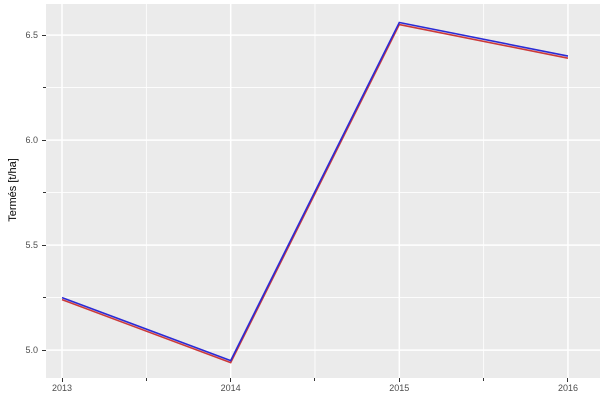 This screenshot has height=400, width=600. What do you see at coordinates (230, 388) in the screenshot?
I see `x-tick-label: 2014` at bounding box center [230, 388].